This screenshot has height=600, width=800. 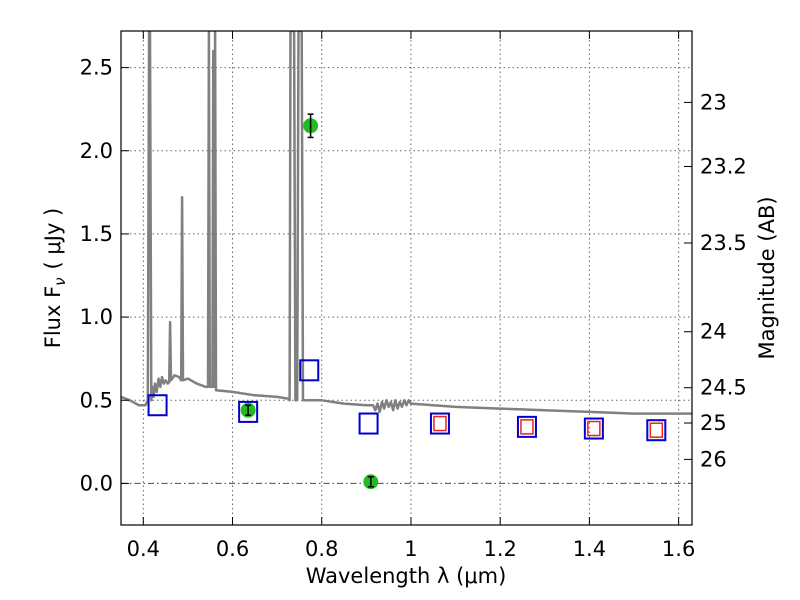 What do you see at coordinates (96, 483) in the screenshot?
I see `y-tick-label: 0.0` at bounding box center [96, 483].